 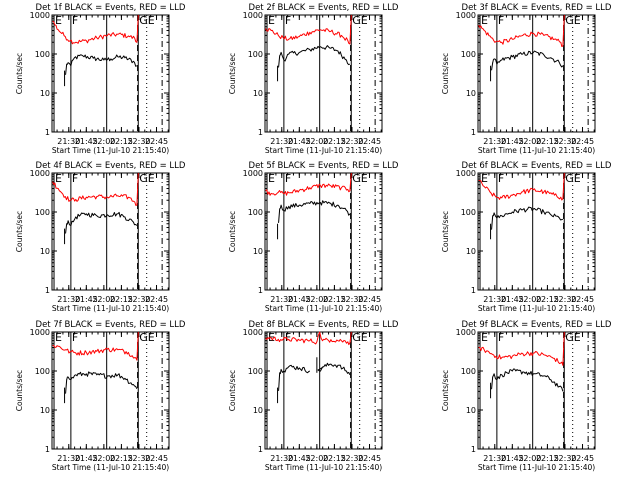 I want to click on plot-title: Det 5f BLACK = Events, RED = LLD, so click(x=324, y=166).